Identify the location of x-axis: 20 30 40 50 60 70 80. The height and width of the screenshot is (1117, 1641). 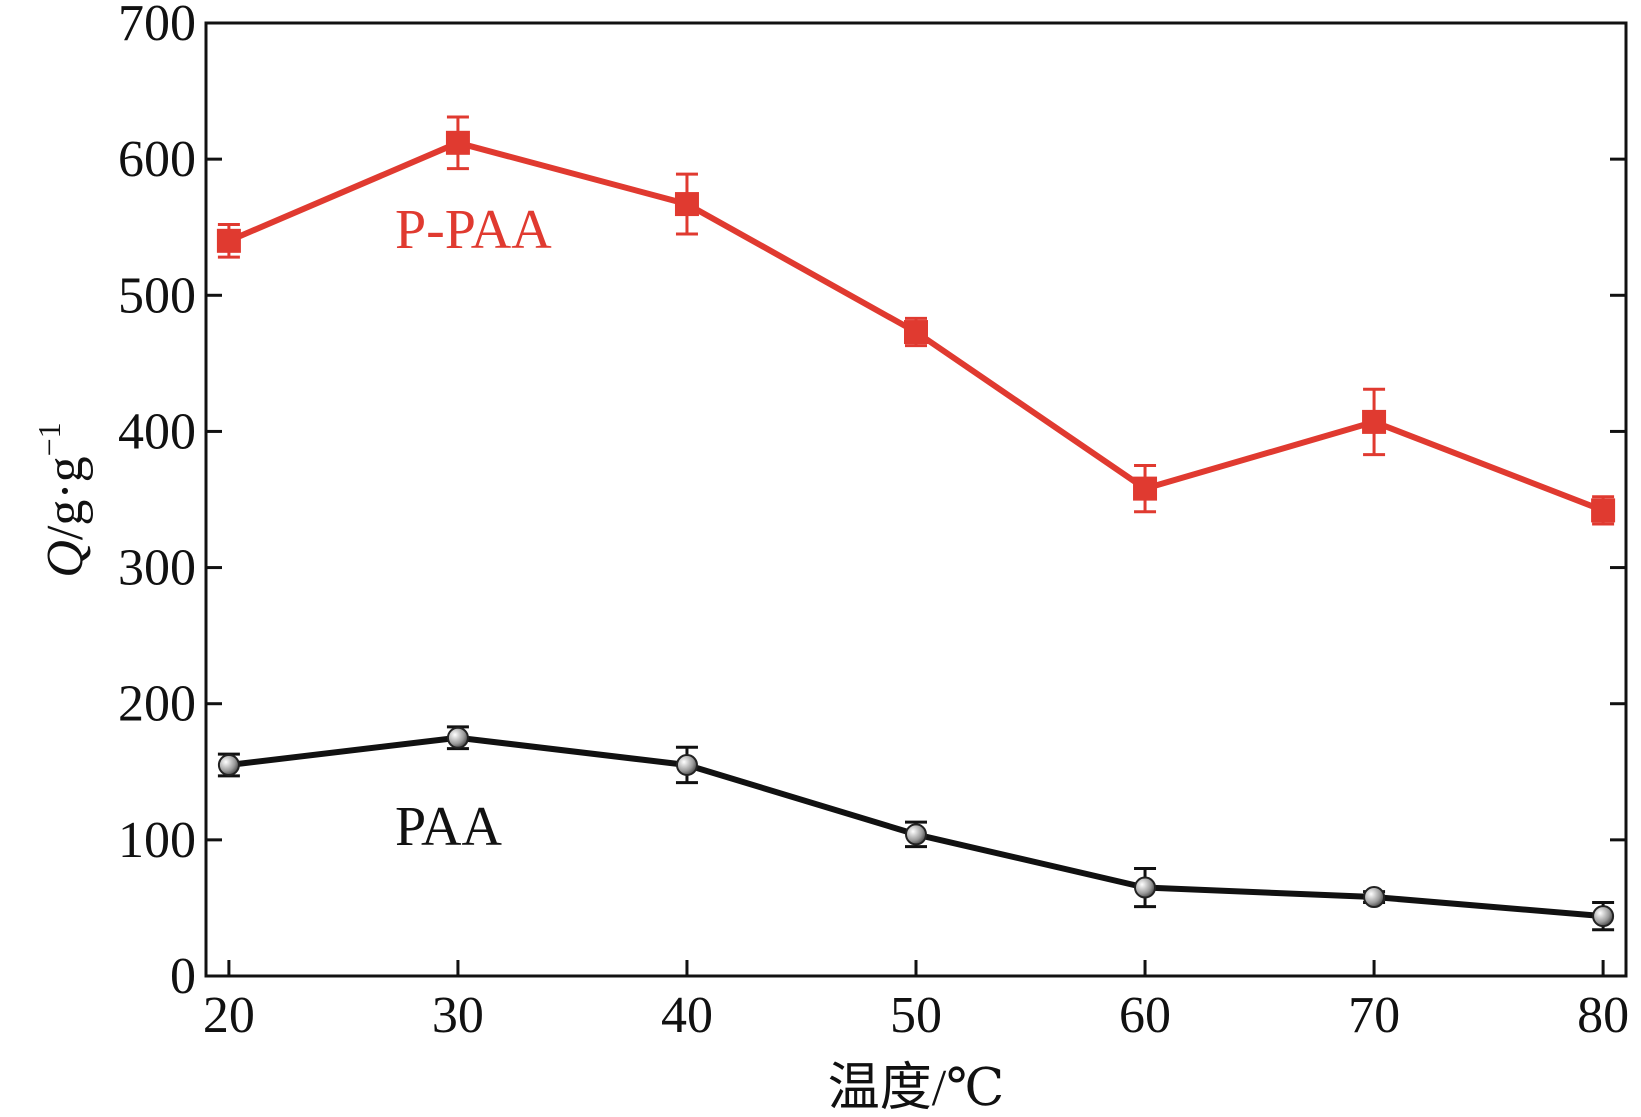
(916, 1002).